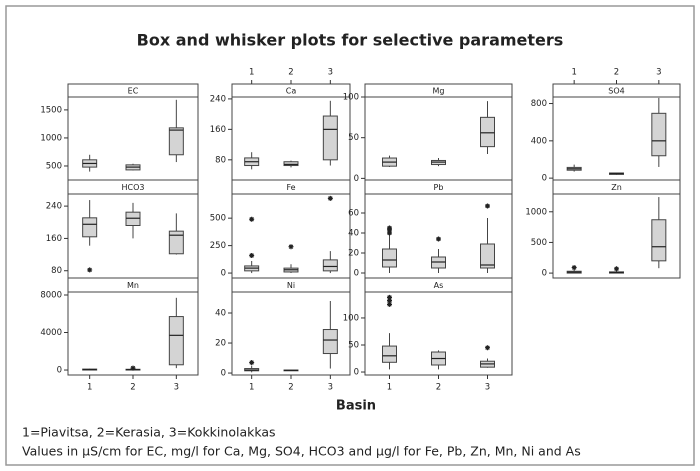 The width and height of the screenshot is (700, 471). I want to click on panel-title: HCO3, so click(133, 187).